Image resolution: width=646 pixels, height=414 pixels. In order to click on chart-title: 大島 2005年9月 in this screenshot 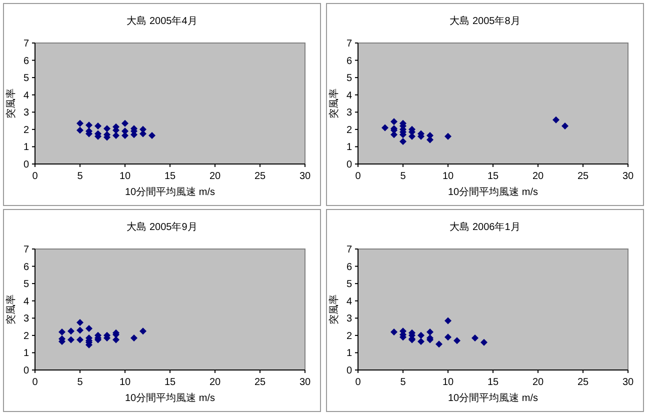, I will do `click(162, 227)`.